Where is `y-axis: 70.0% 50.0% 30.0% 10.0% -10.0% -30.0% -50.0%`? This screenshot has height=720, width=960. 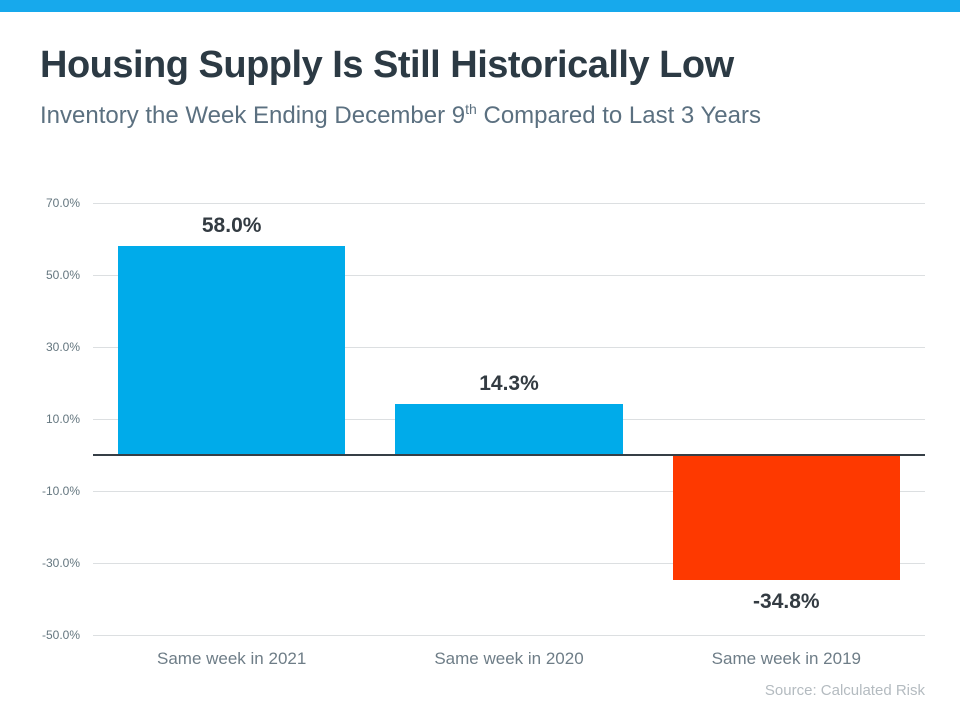
y-axis: 70.0% 50.0% 30.0% 10.0% -10.0% -30.0% -50.0% is located at coordinates (42, 419).